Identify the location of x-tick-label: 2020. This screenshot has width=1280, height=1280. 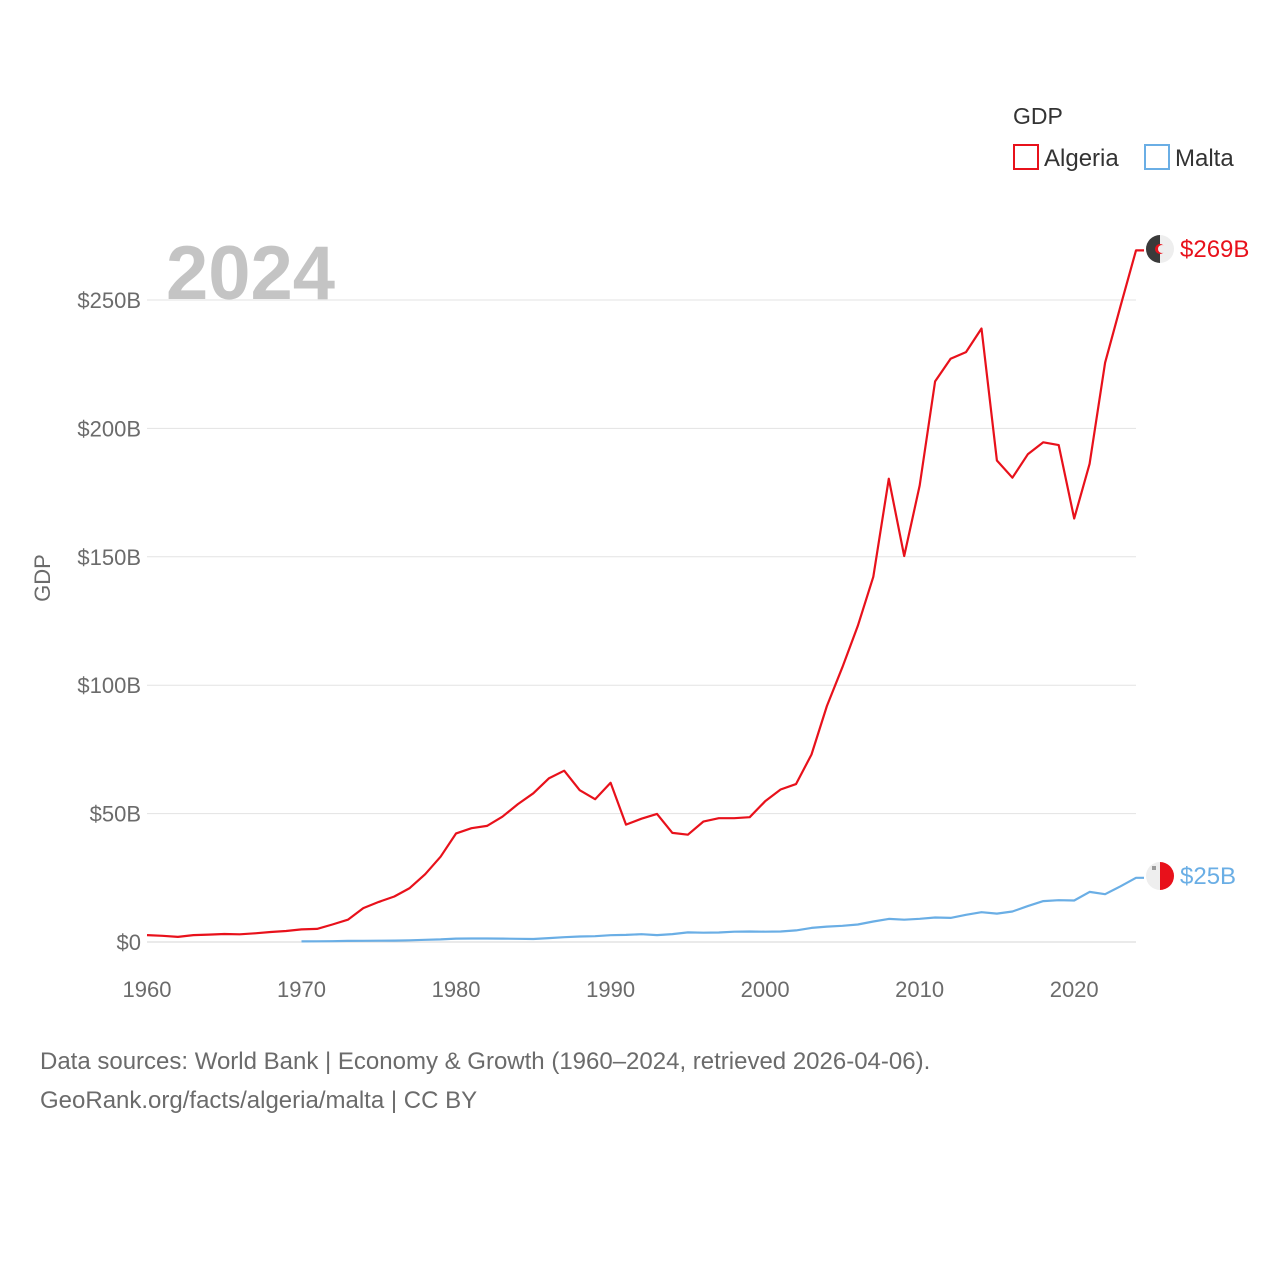
(1074, 989).